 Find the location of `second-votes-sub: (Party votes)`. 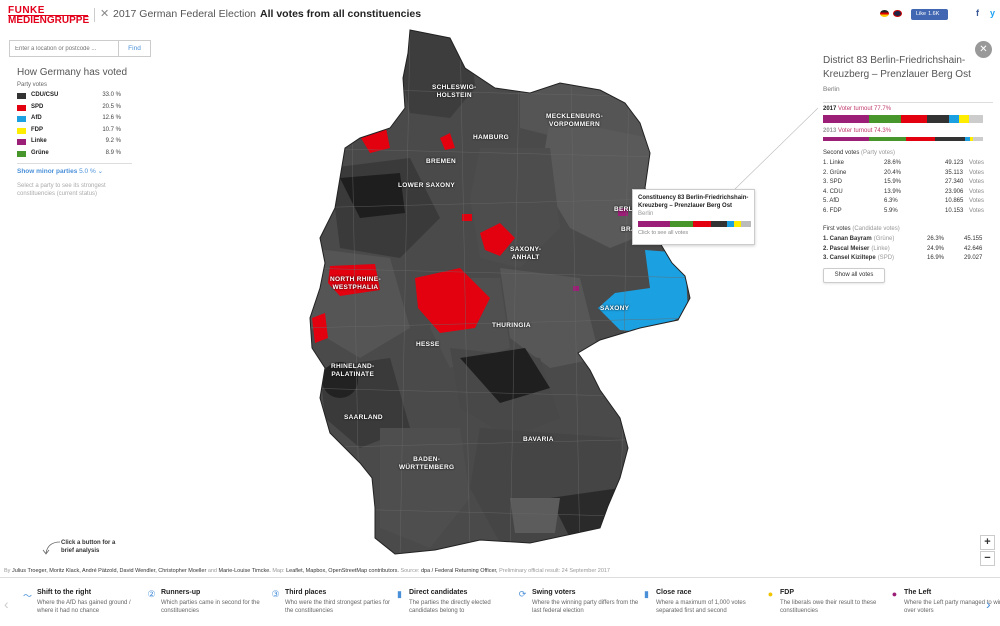

second-votes-sub: (Party votes) is located at coordinates (878, 153).